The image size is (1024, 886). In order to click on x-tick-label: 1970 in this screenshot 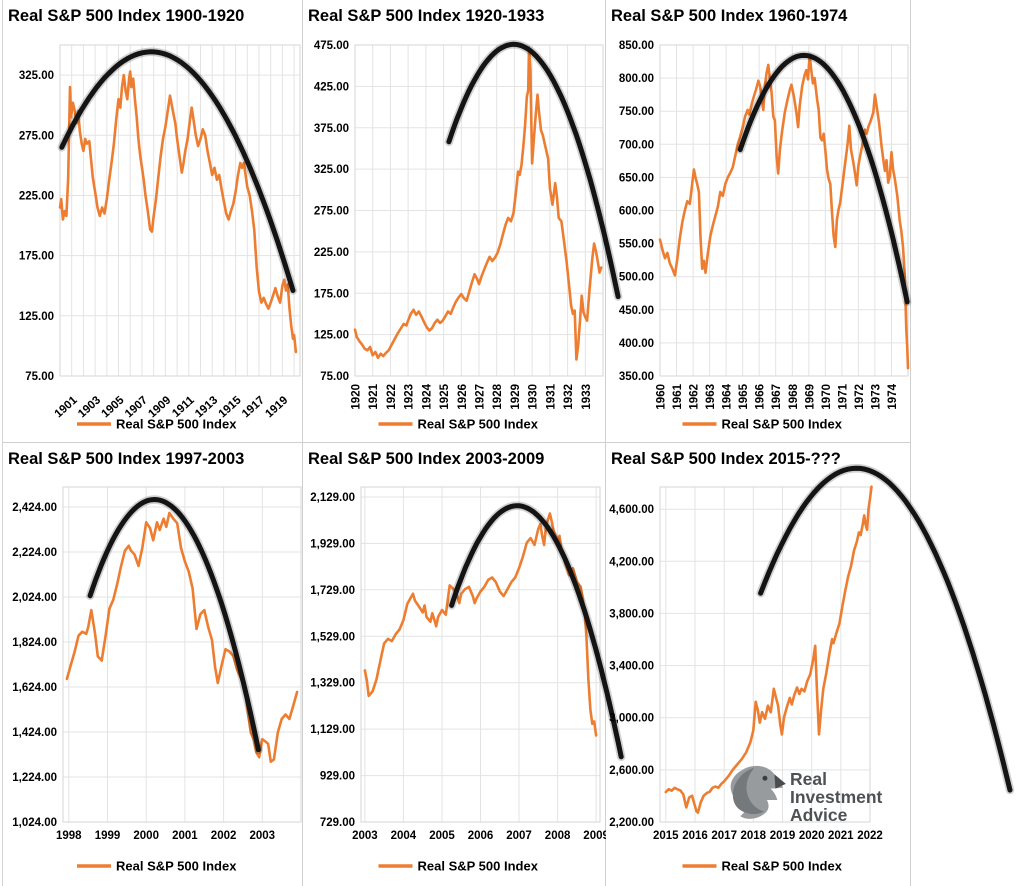, I will do `click(827, 397)`.